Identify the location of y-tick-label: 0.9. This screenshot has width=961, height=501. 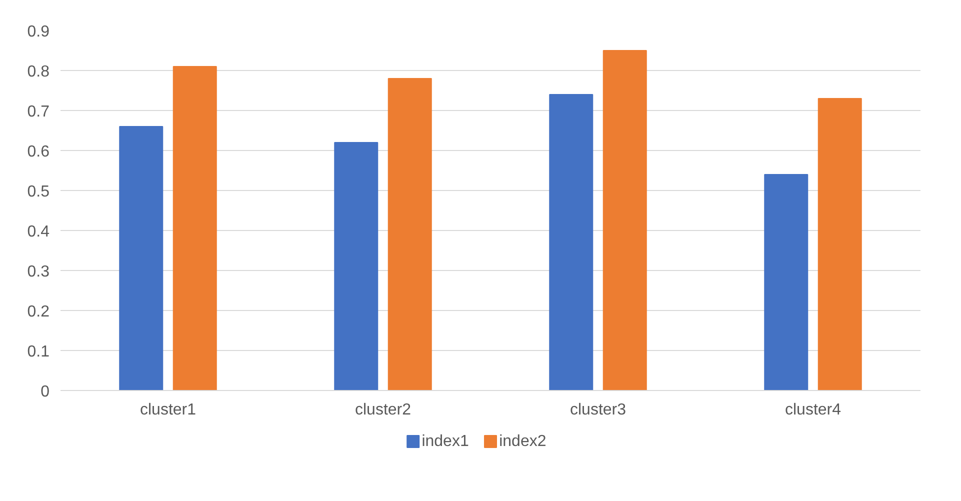
(38, 32).